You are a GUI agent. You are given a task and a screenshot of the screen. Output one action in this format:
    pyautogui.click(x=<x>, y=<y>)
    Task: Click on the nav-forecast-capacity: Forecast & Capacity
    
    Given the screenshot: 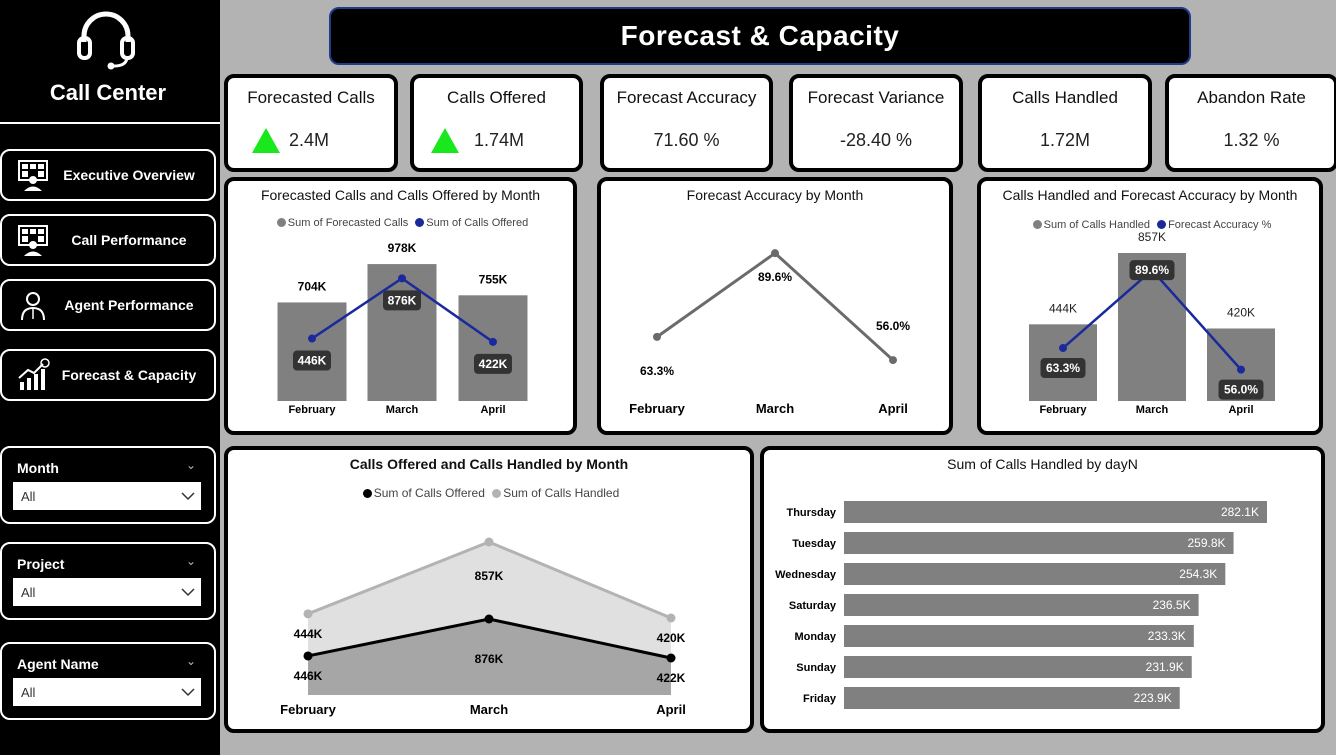 What is the action you would take?
    pyautogui.click(x=108, y=375)
    